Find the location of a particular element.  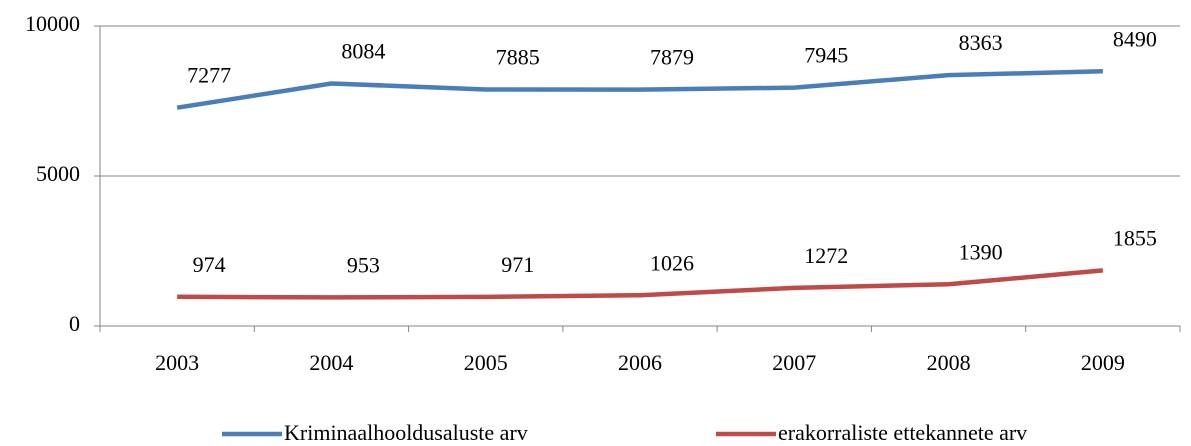

legend-label: Kriminaalhooldusaluste arv is located at coordinates (406, 432).